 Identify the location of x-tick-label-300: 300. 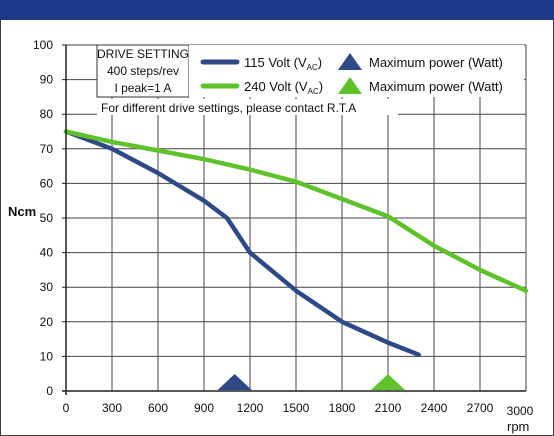
(112, 408).